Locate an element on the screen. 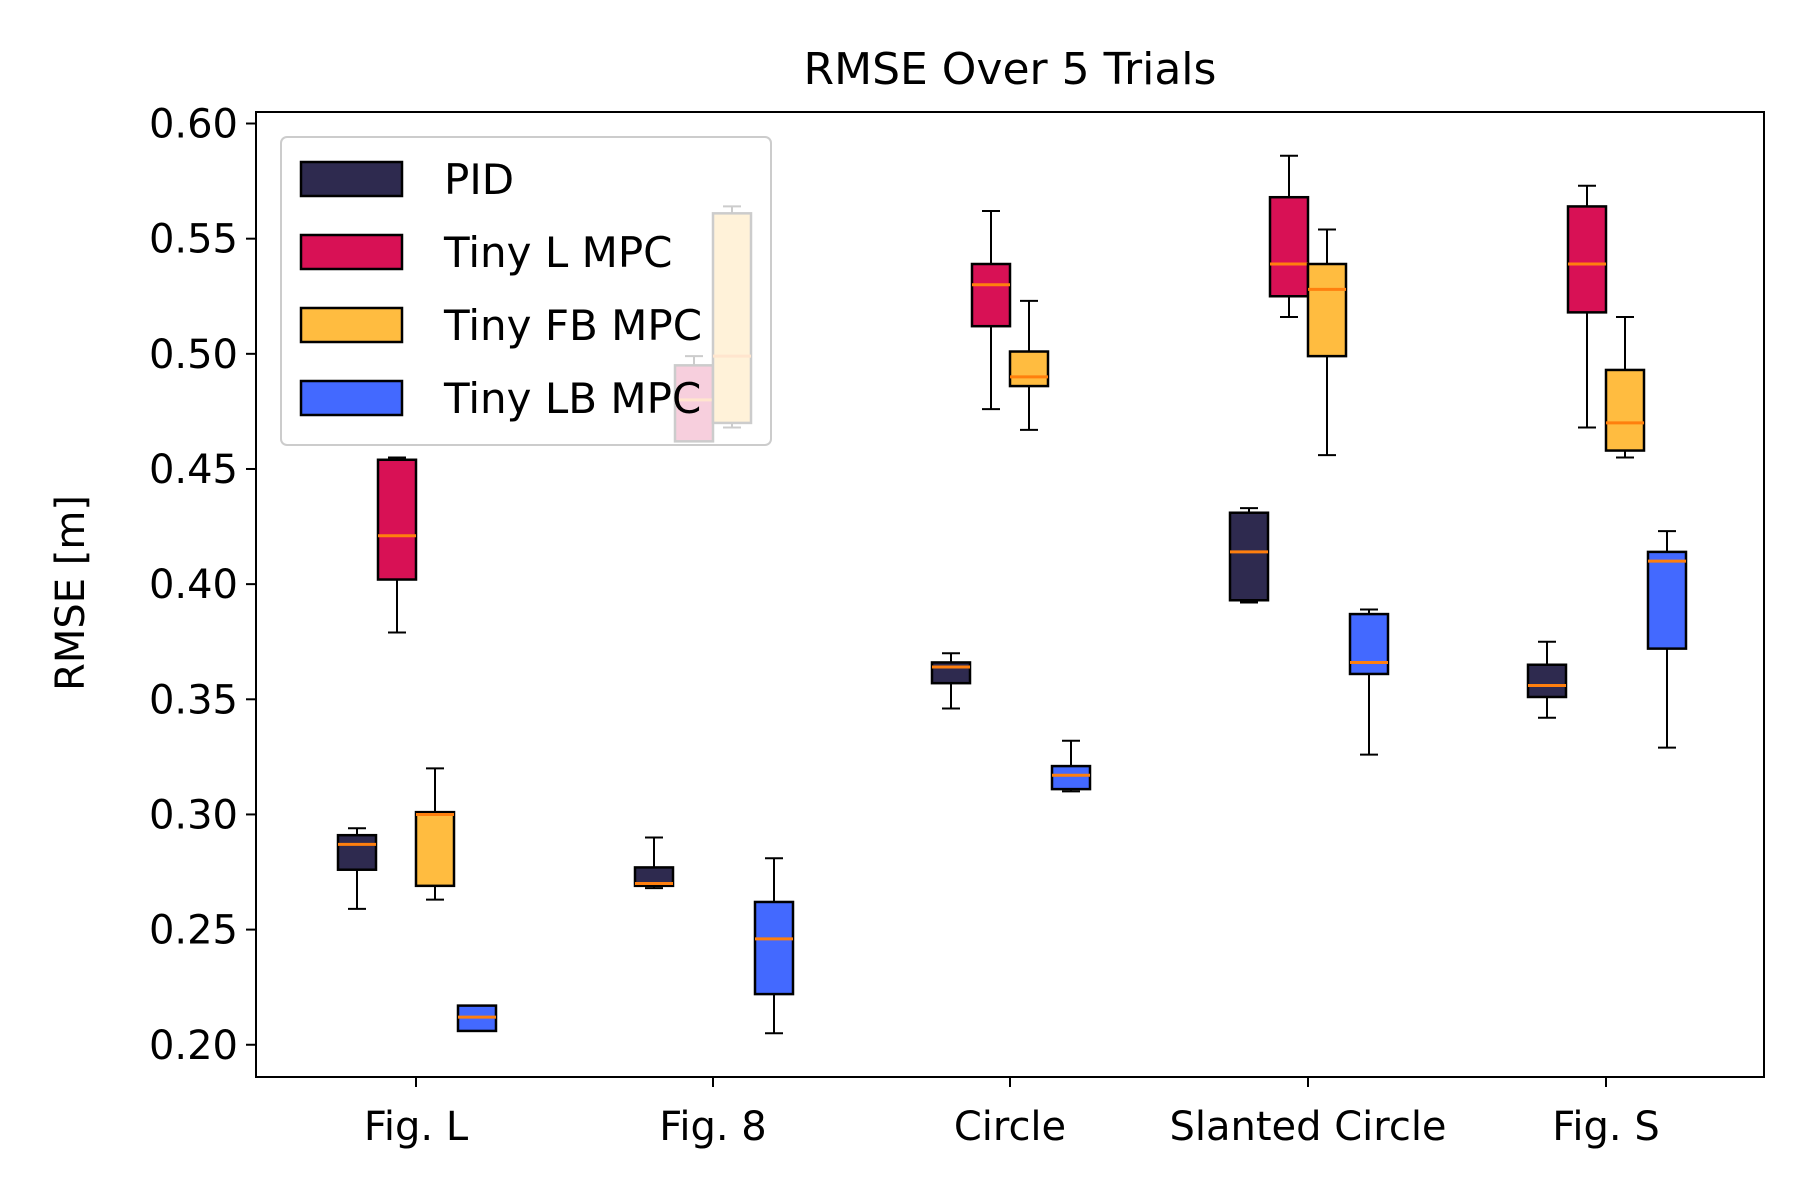  x-axis-ticks: Fig. L Fig. 8 Circle Slanted Circle Fig. S is located at coordinates (1012, 1113).